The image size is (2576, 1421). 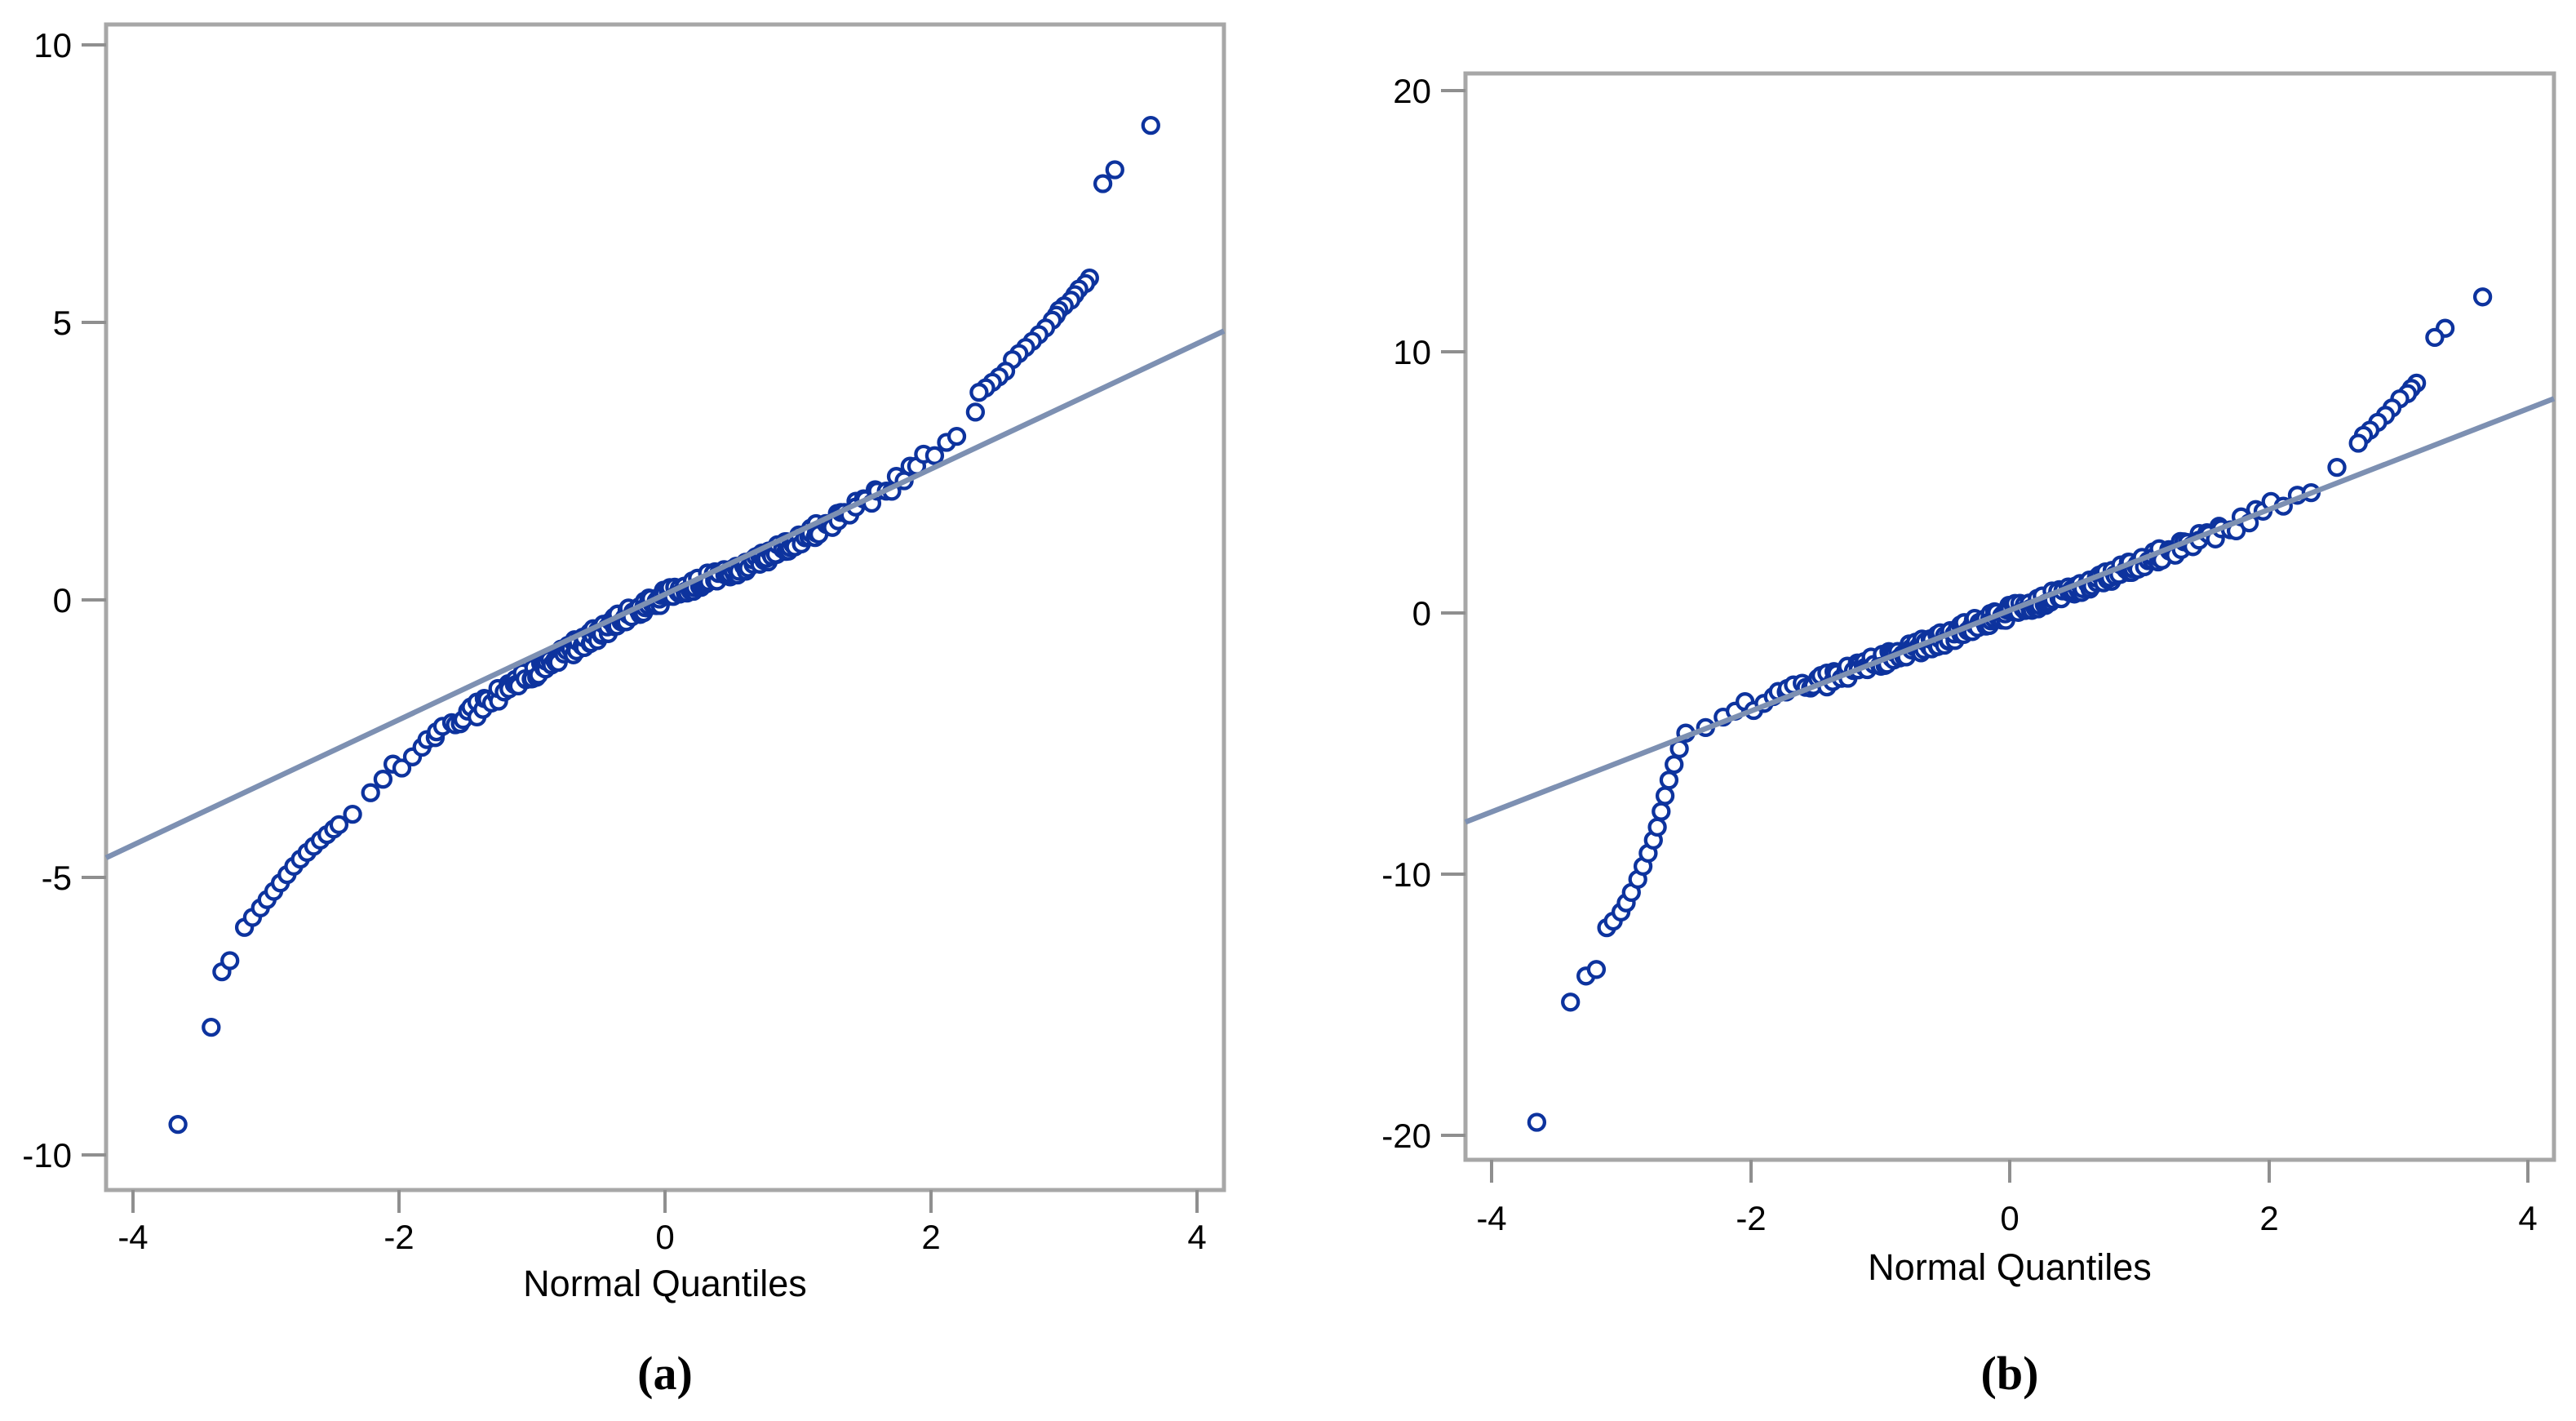 What do you see at coordinates (1406, 613) in the screenshot?
I see `y-axis-labels: 20 10 0 -10 -20` at bounding box center [1406, 613].